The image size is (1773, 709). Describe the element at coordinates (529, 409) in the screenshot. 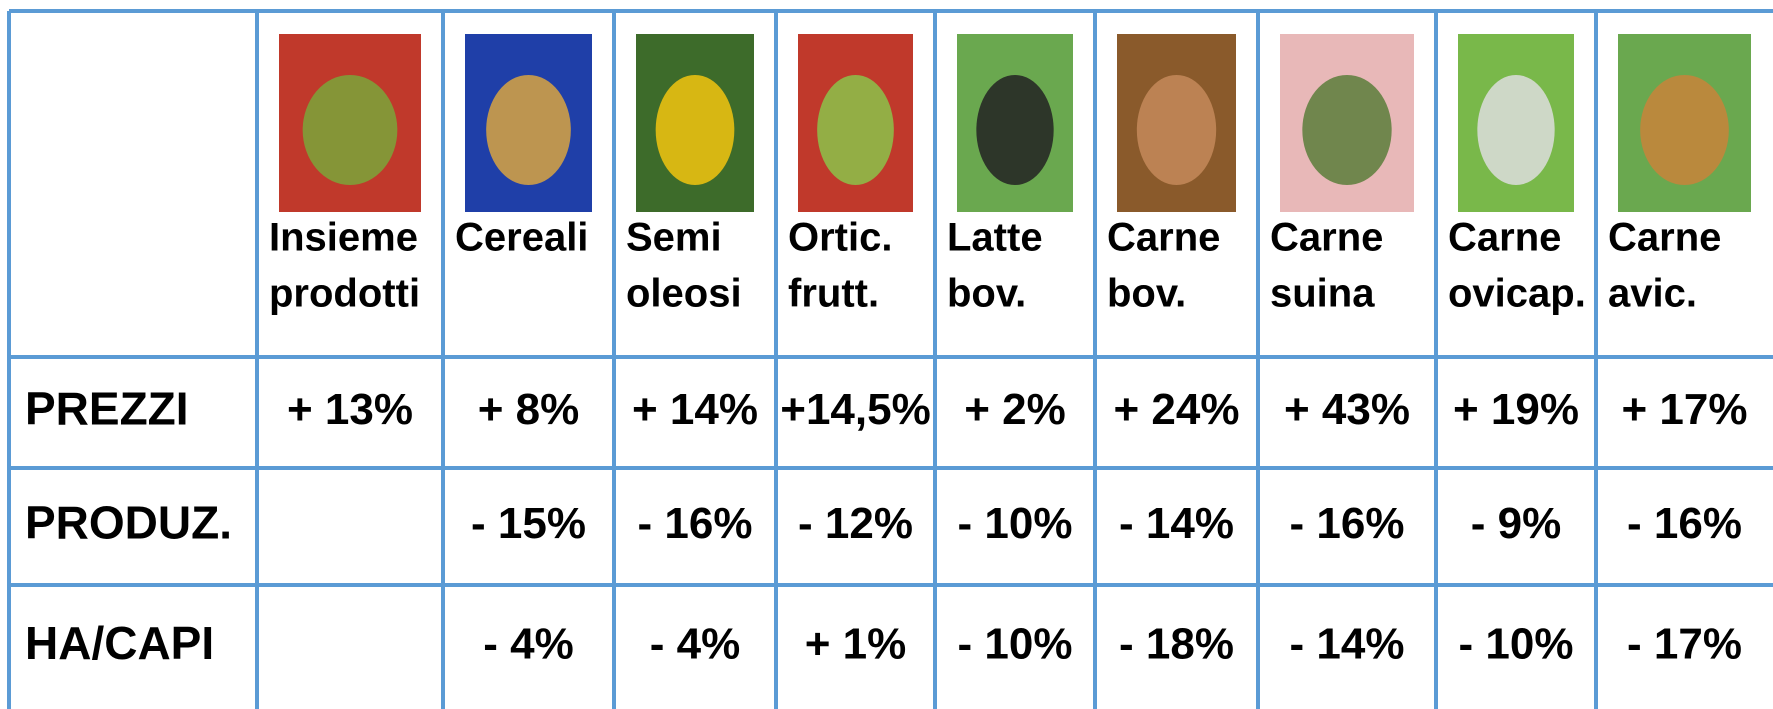

I see `cell-value: + 8%` at that location.